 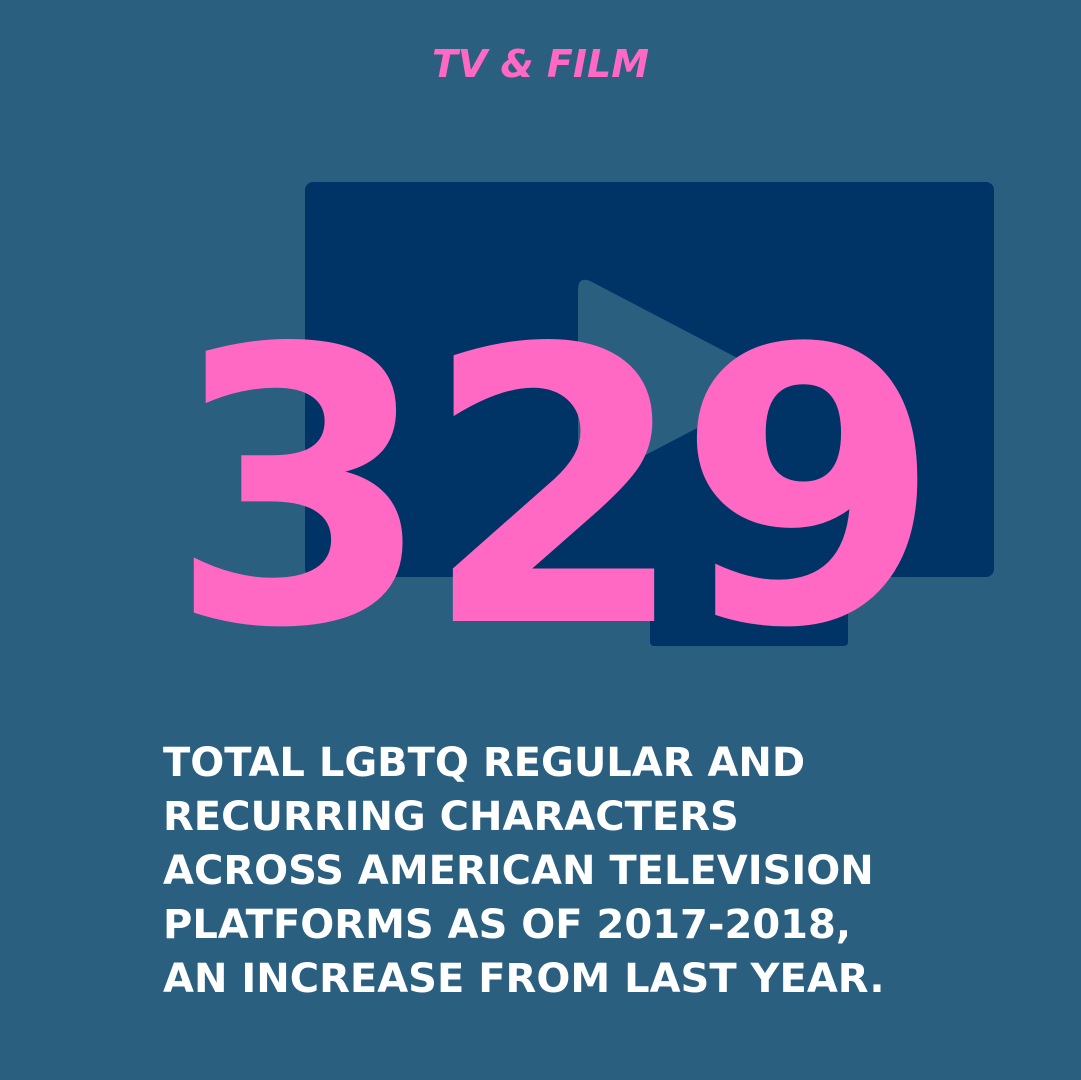 What do you see at coordinates (451, 817) in the screenshot?
I see `caption-line: RECURRING CHARACTERS` at bounding box center [451, 817].